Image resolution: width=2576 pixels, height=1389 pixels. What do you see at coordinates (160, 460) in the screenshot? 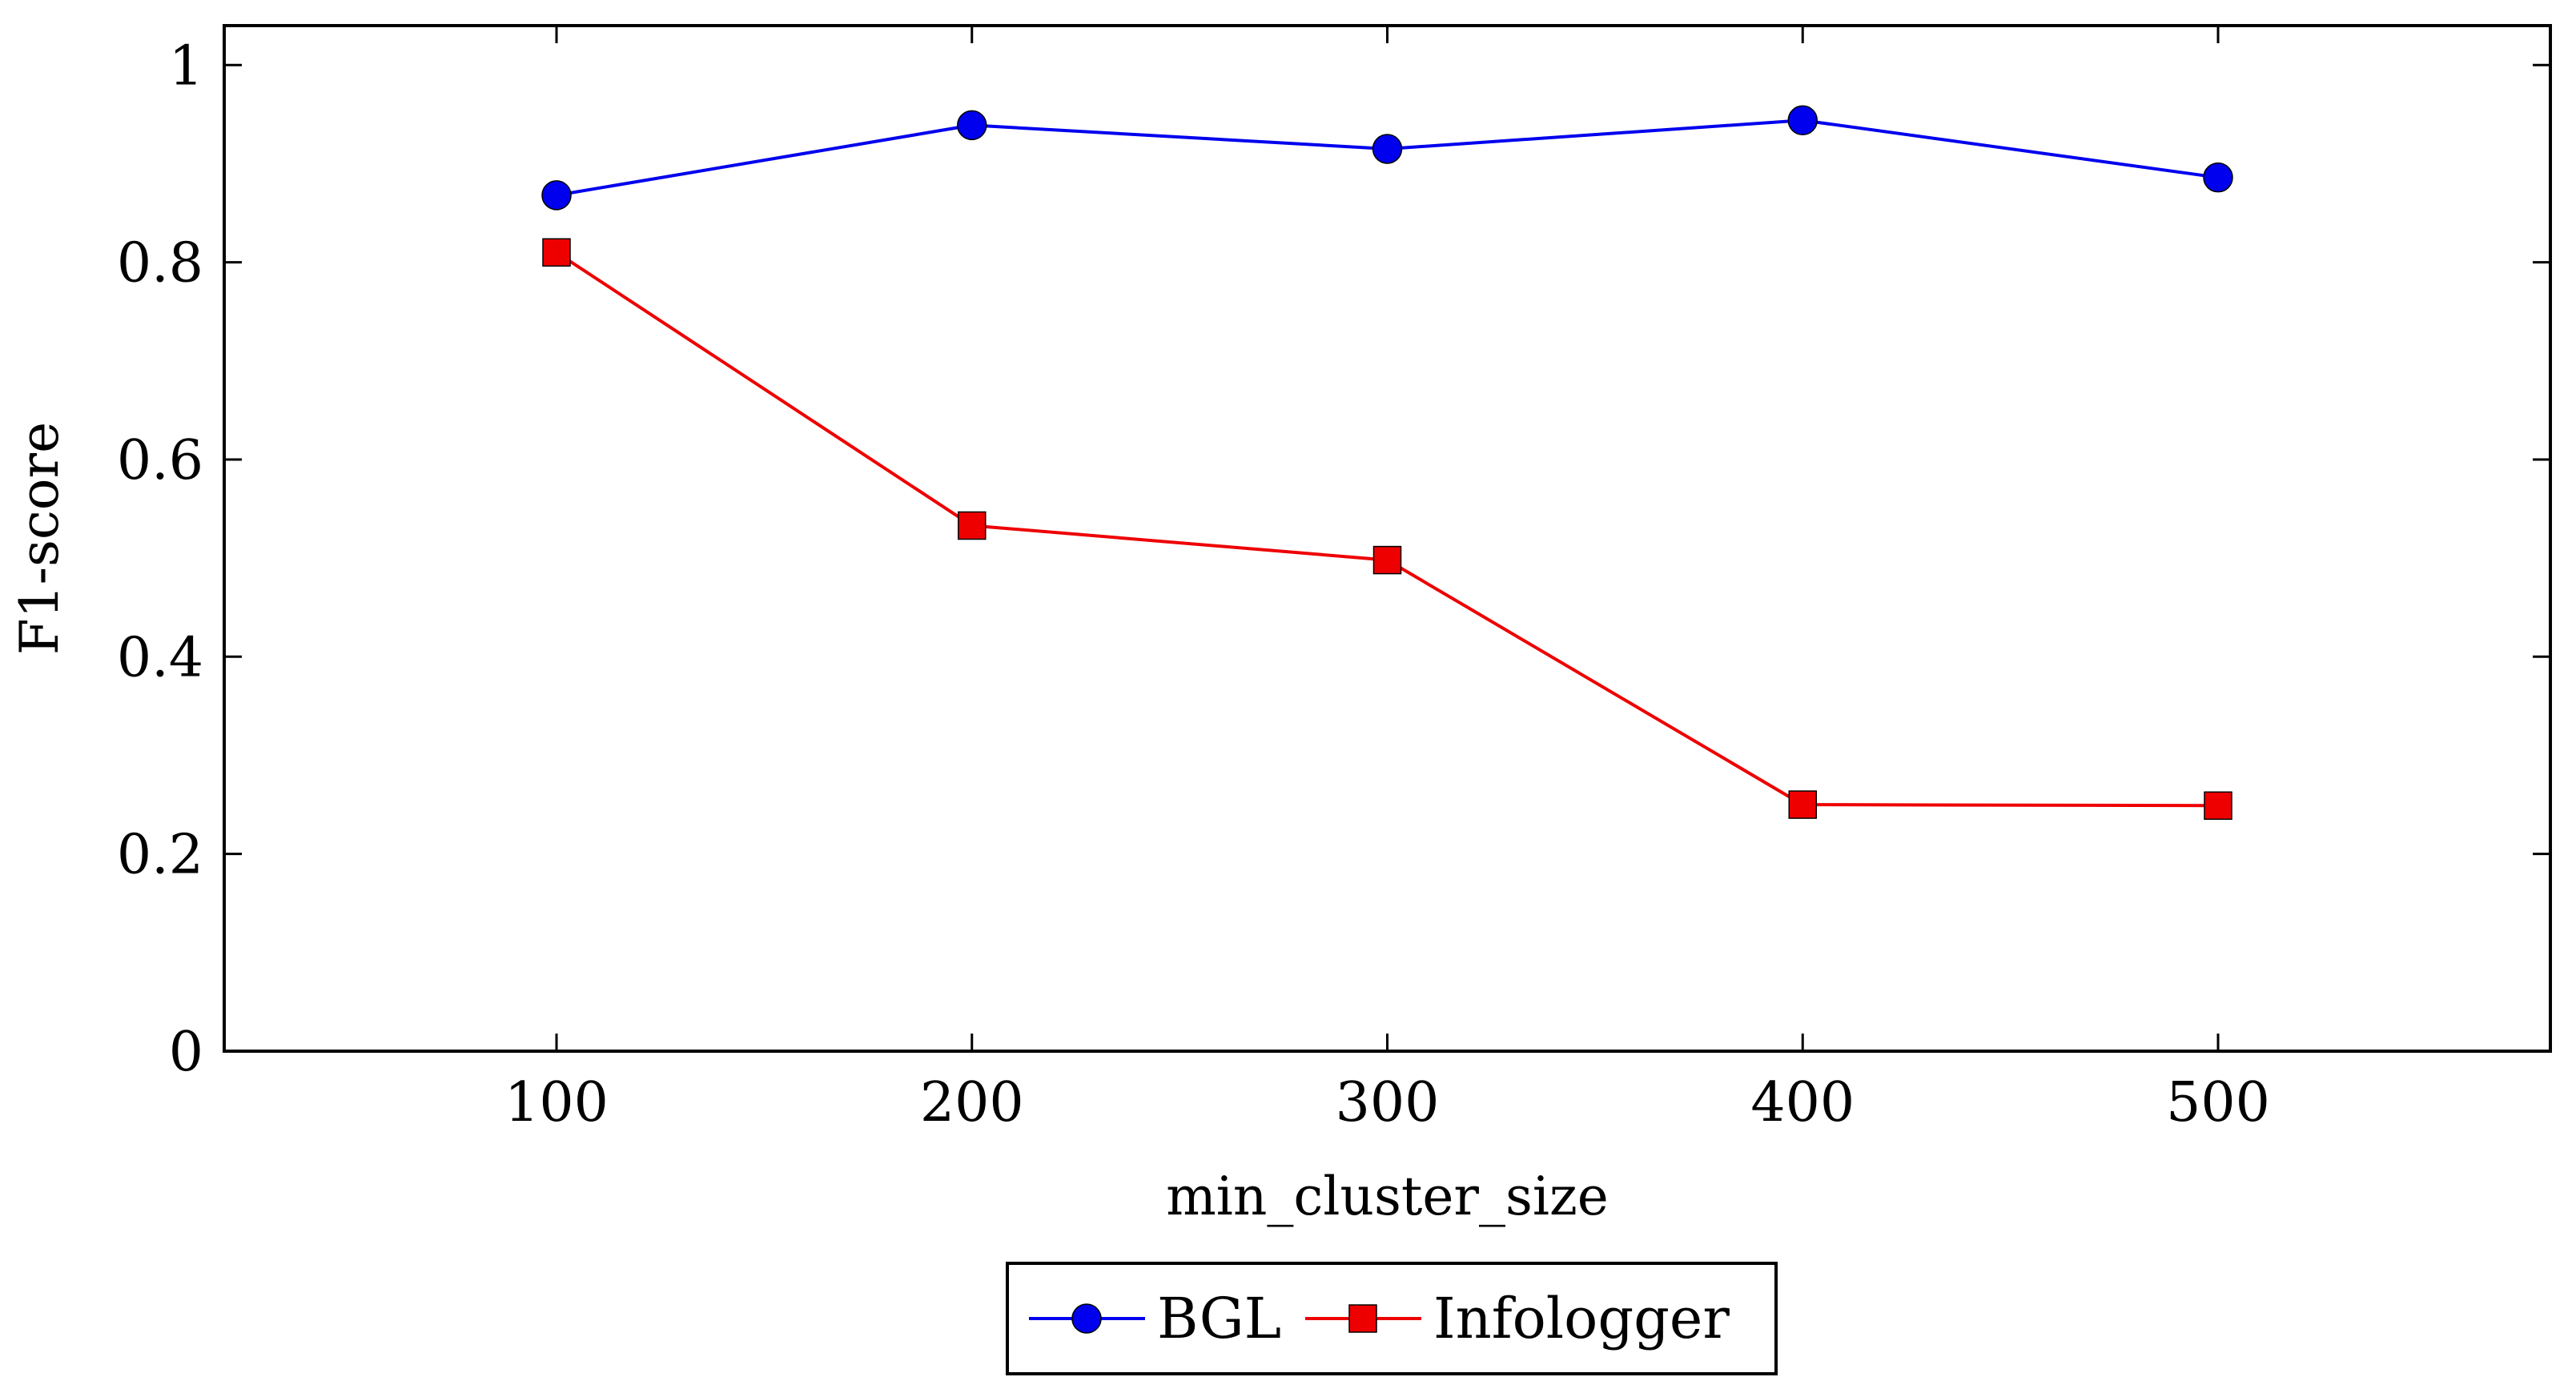
I see `y-tick-label: 0.6` at bounding box center [160, 460].